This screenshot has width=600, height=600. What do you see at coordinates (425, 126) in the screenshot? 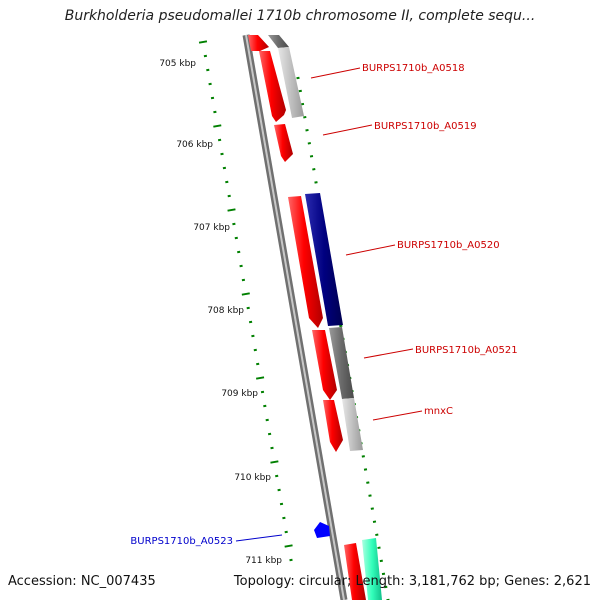
I see `gene-label: BURPS1710b_A0519` at bounding box center [425, 126].